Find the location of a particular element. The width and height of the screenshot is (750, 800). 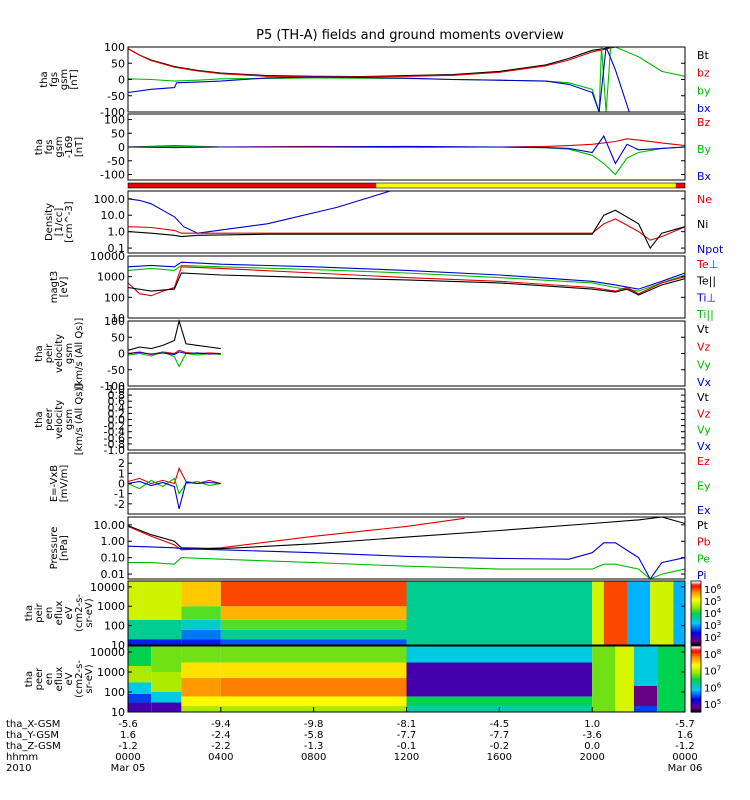

y-axis-label: en is located at coordinates (49, 679).